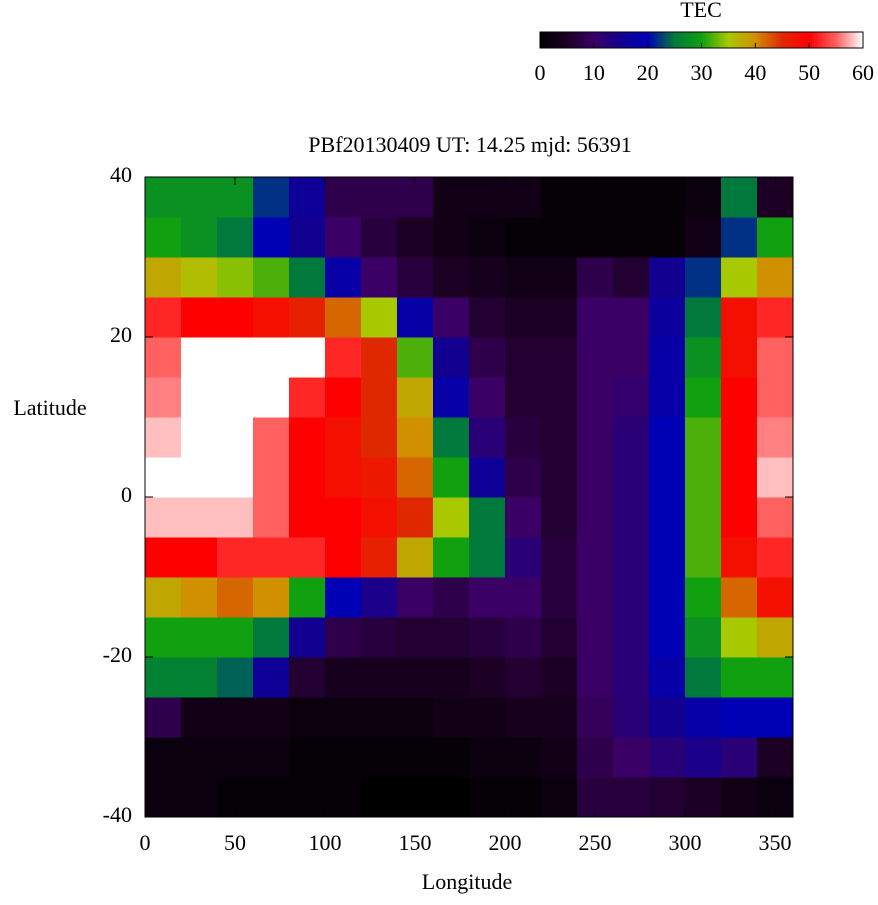 This screenshot has height=905, width=878. I want to click on colorbar-tick-label: 50, so click(809, 72).